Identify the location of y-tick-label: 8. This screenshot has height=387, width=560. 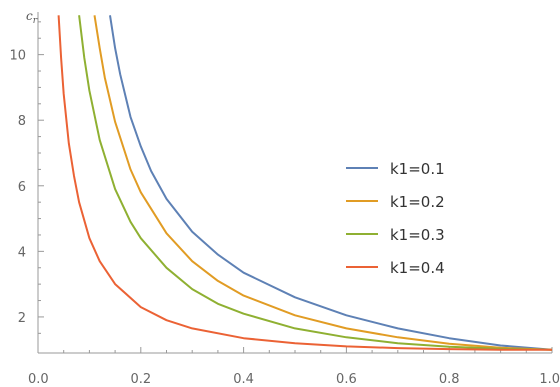
(22, 121).